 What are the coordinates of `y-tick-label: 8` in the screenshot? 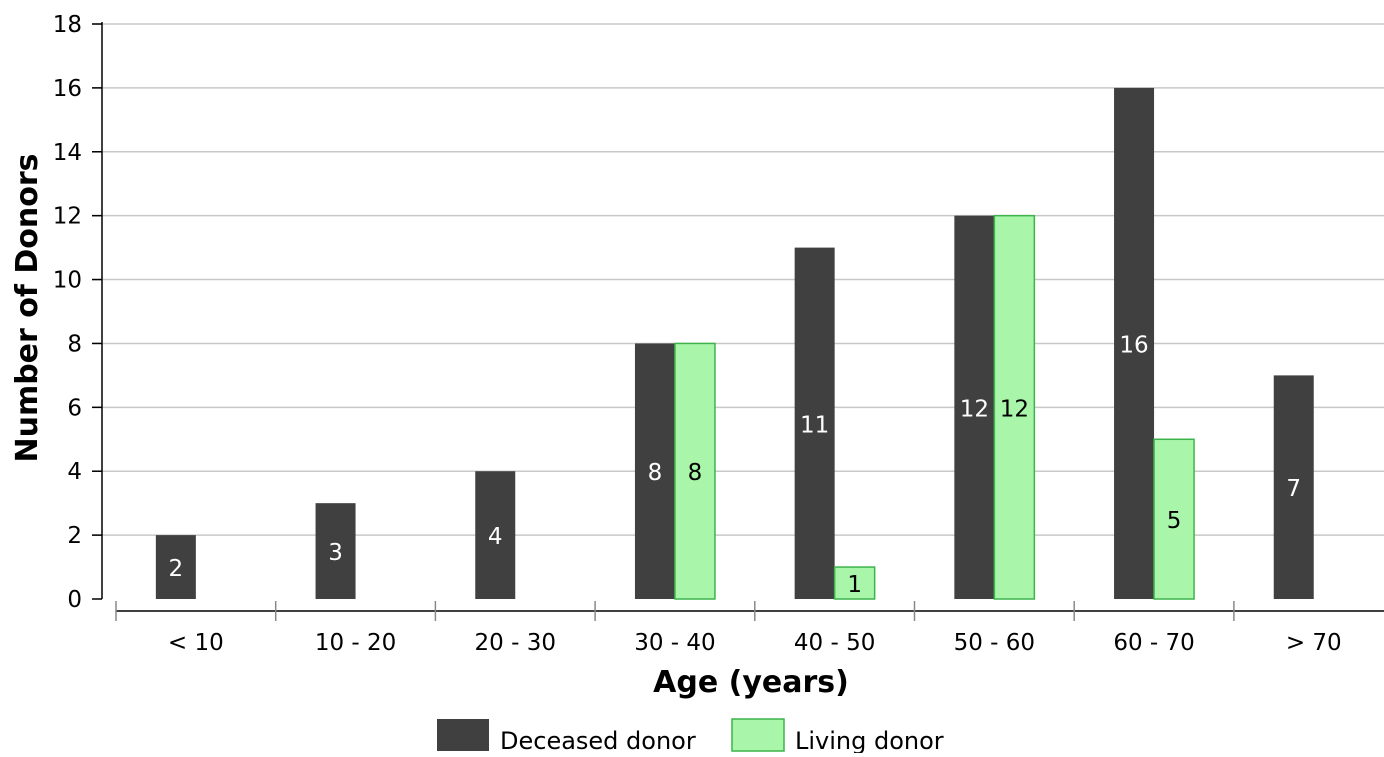 It's located at (74, 344).